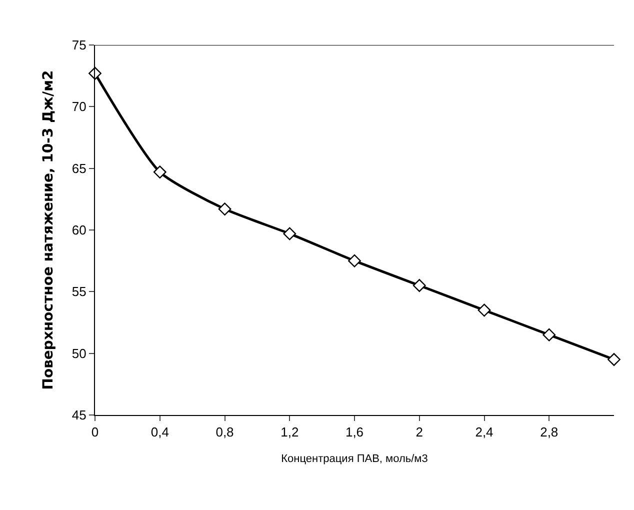 The width and height of the screenshot is (634, 510). Describe the element at coordinates (79, 415) in the screenshot. I see `y-tick-label: 45` at that location.